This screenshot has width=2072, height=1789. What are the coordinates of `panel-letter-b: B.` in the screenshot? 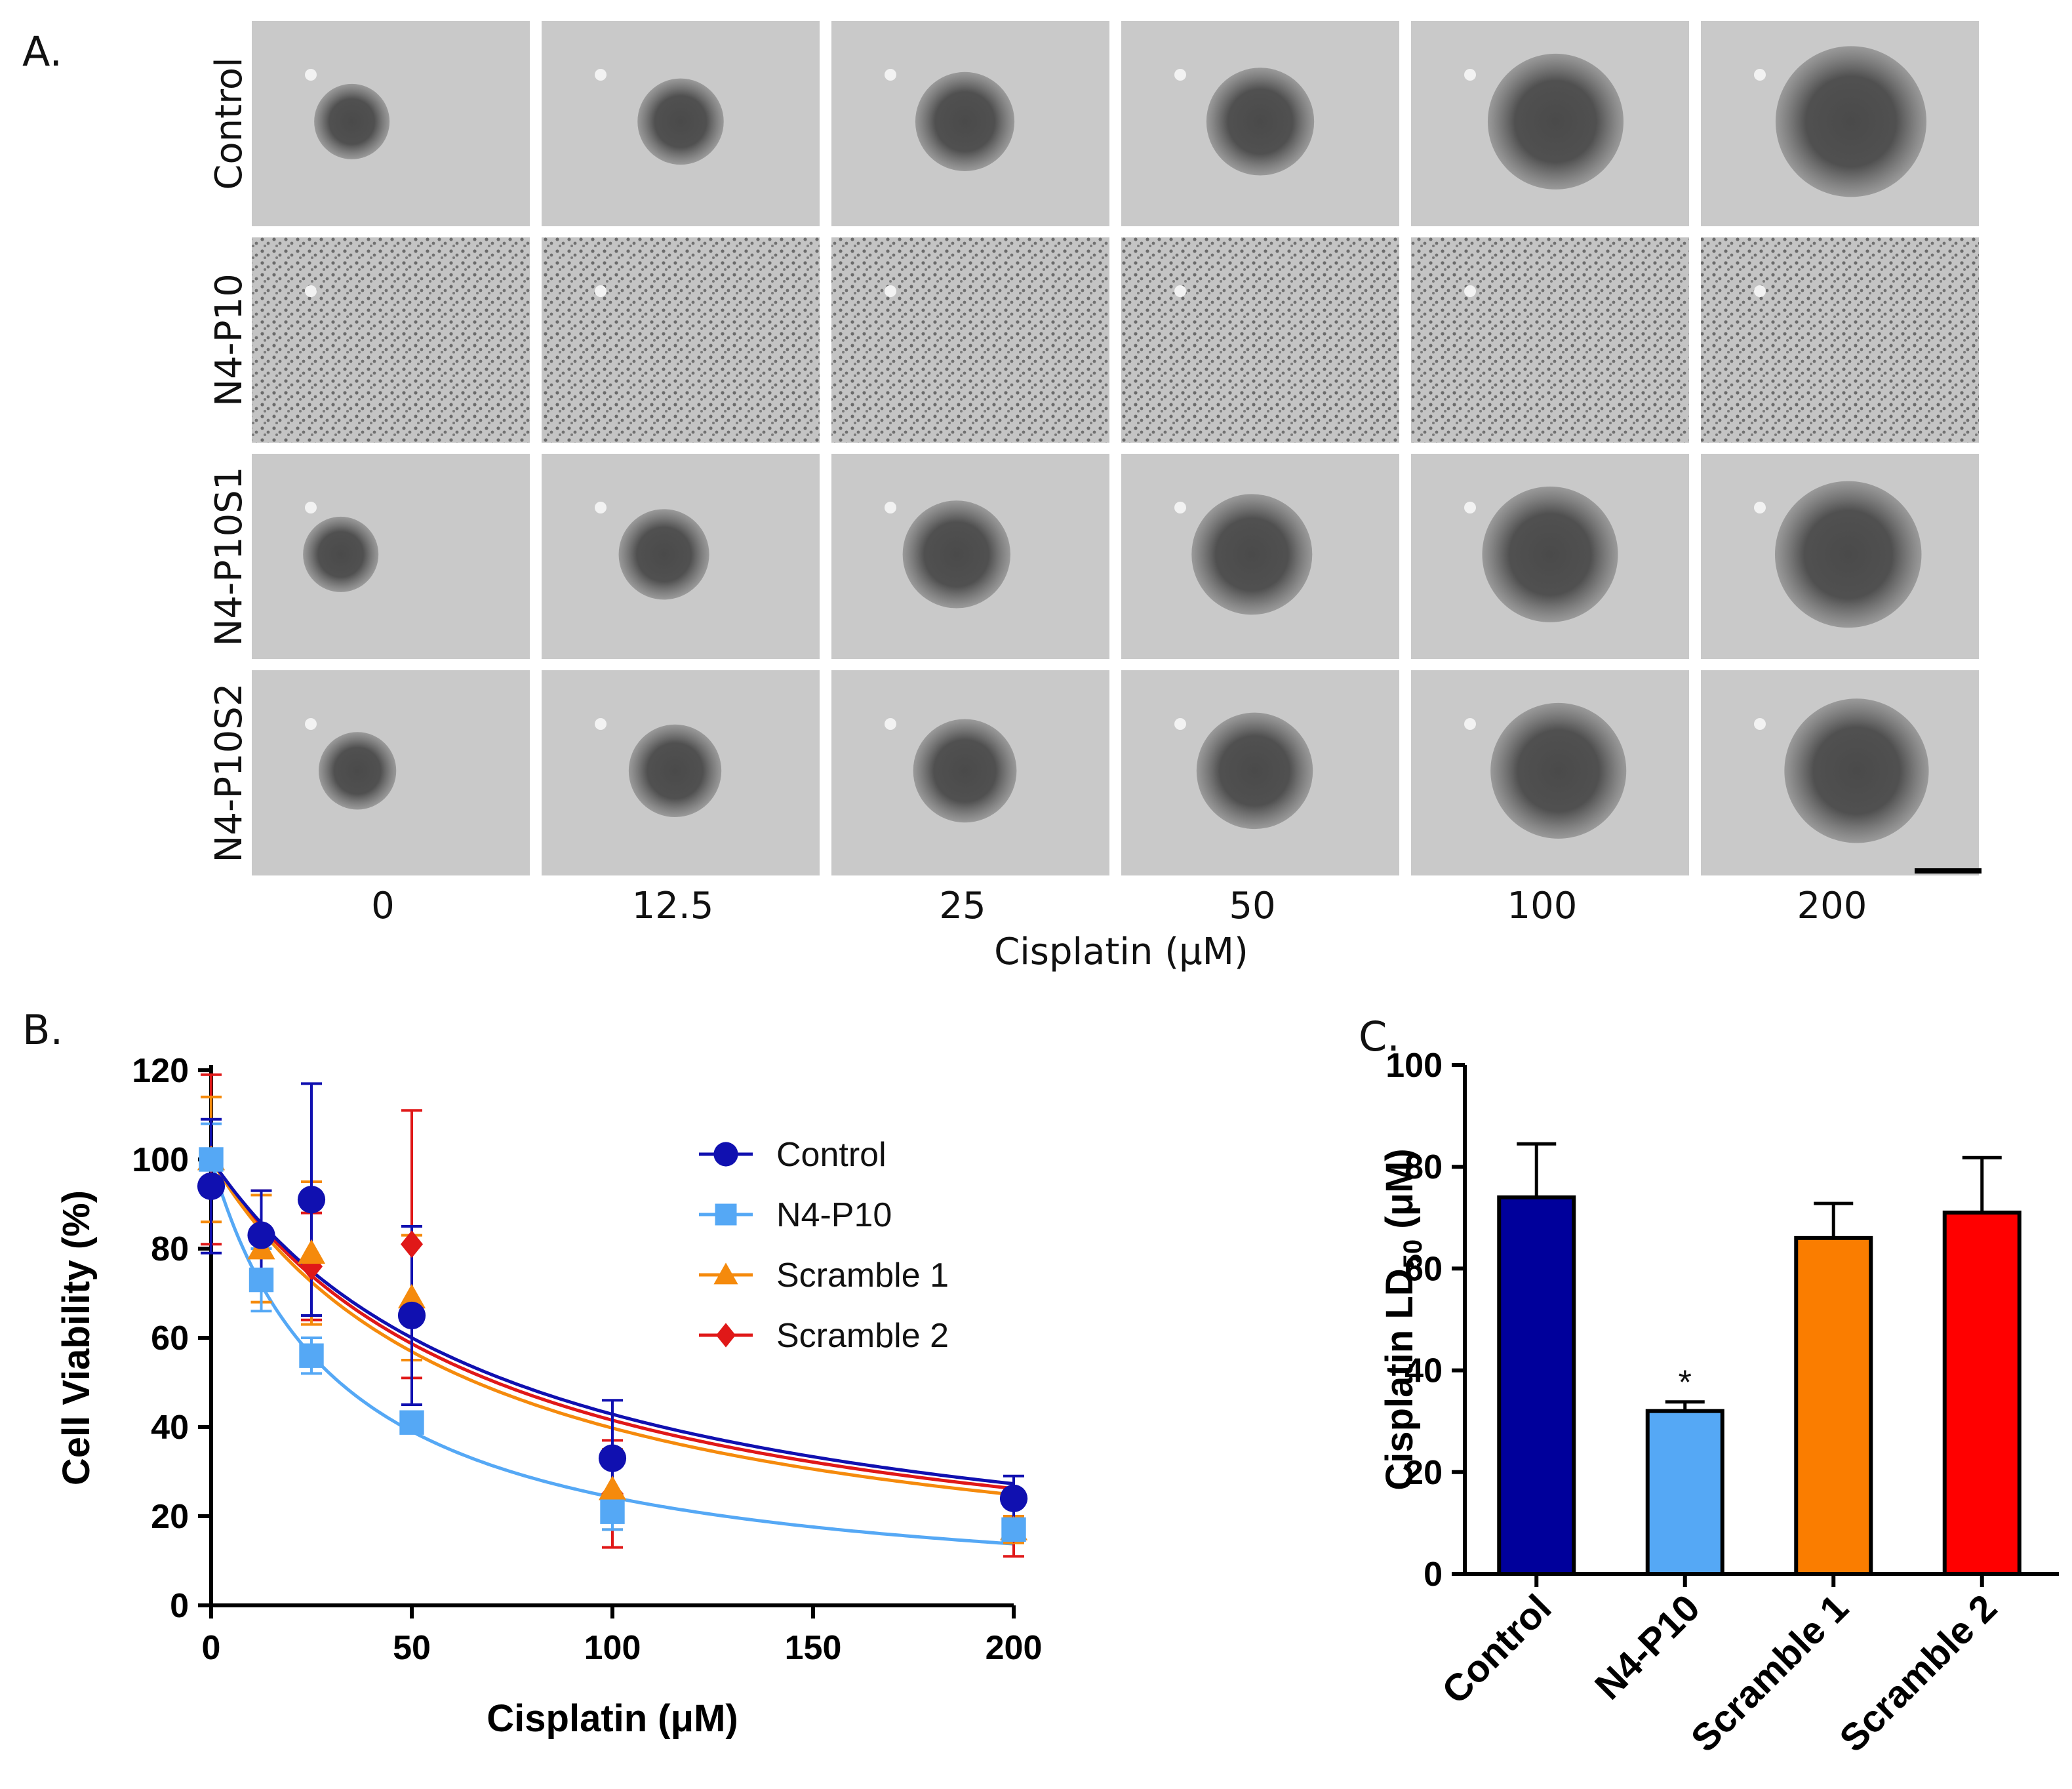 It's located at (42, 1030).